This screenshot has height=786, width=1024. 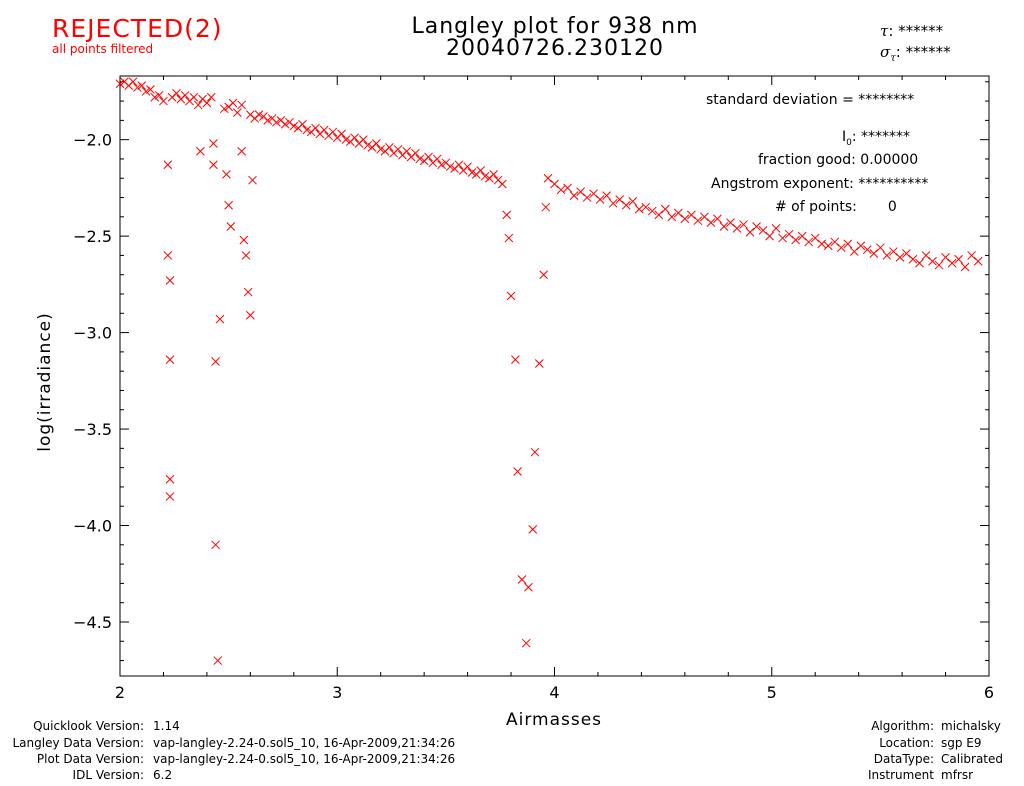 I want to click on sigma-tau-readout: στ: ******, so click(x=915, y=53).